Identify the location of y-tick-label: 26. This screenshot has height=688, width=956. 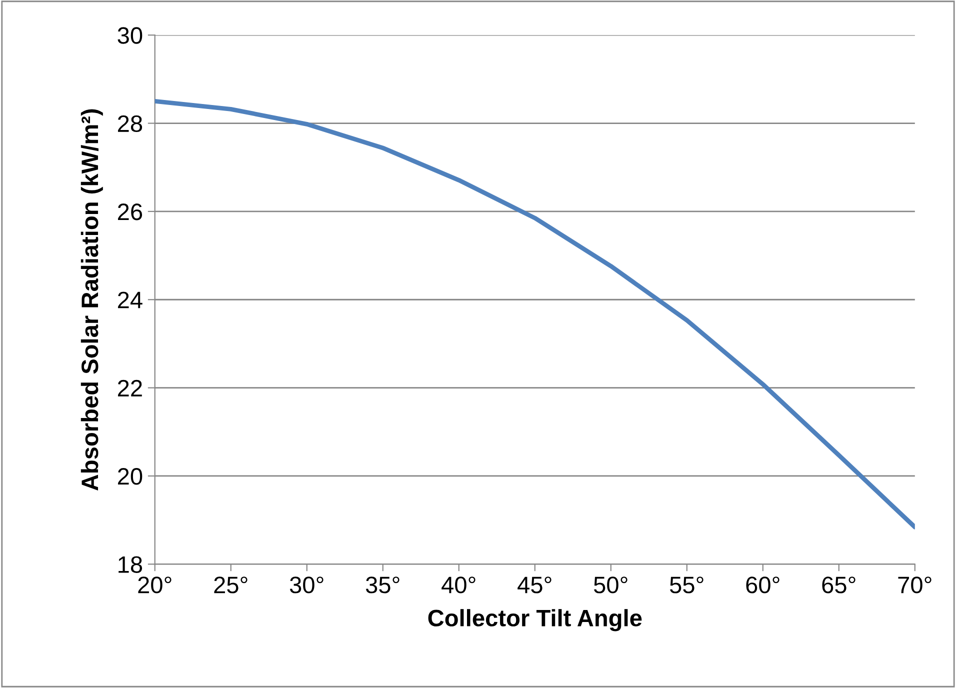
(130, 212).